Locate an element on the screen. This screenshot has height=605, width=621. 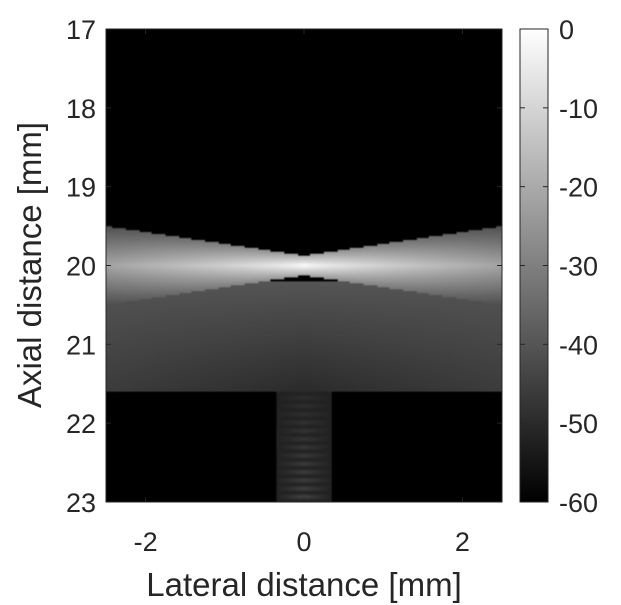
x-tick-label: 2 is located at coordinates (462, 542).